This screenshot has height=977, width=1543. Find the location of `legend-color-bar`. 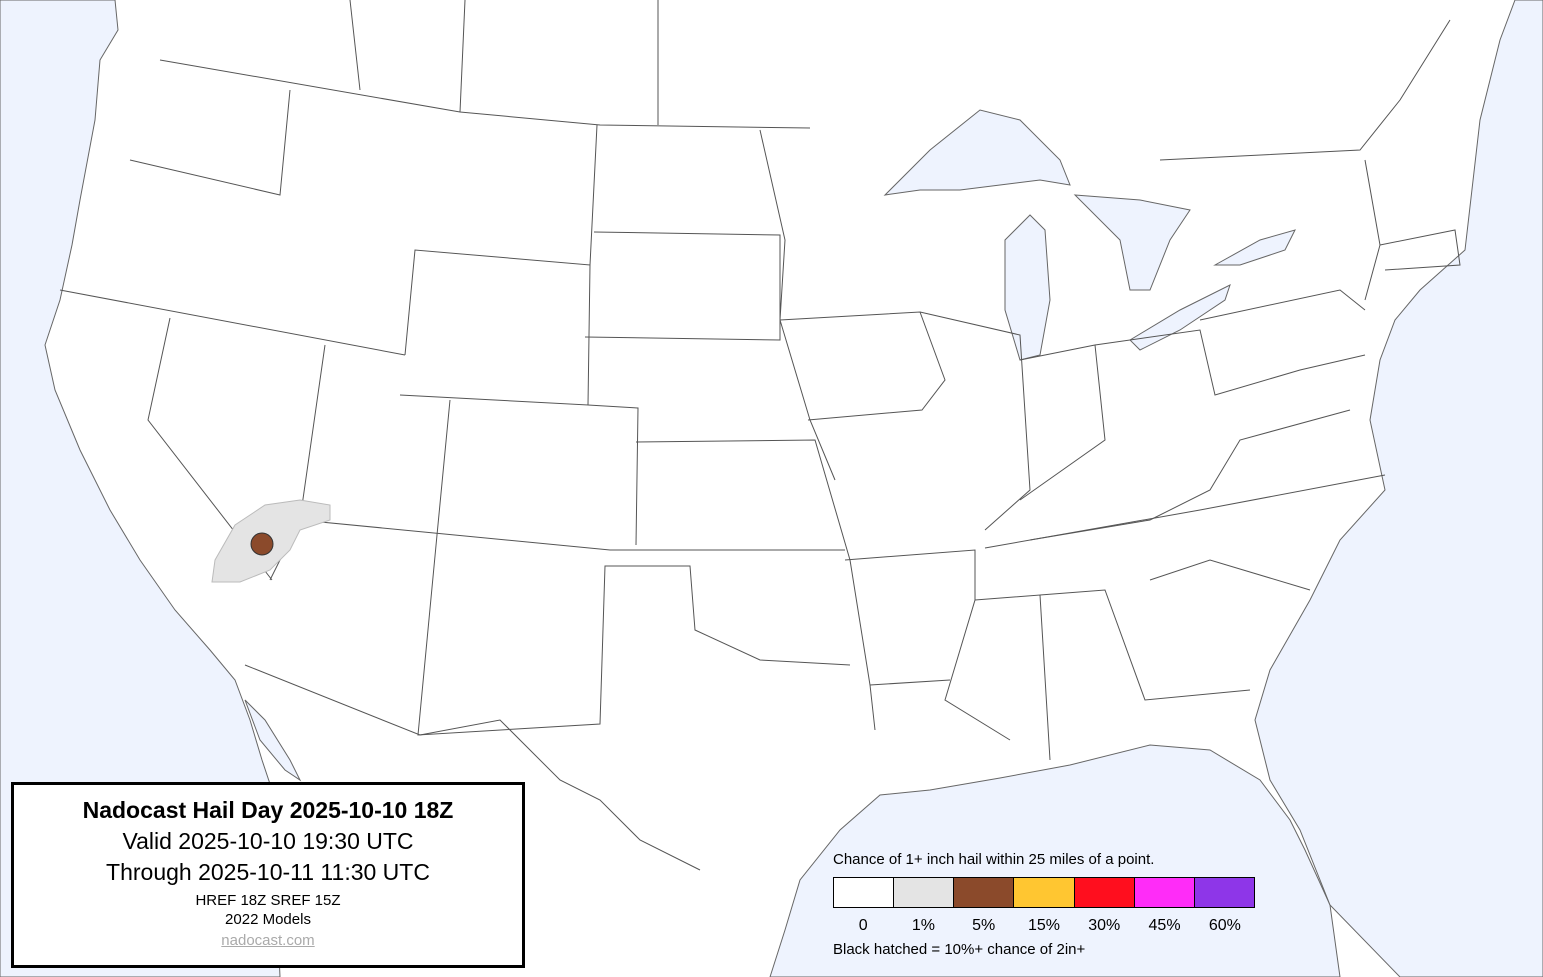

legend-color-bar is located at coordinates (1044, 892).